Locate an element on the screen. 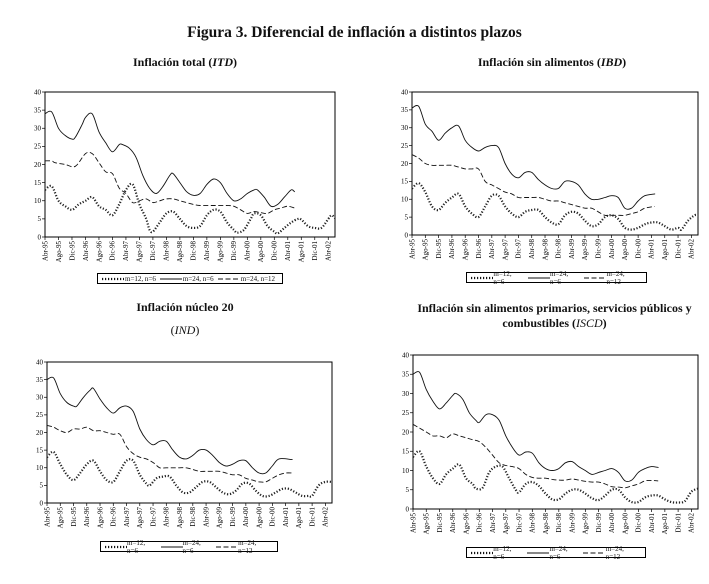 The width and height of the screenshot is (709, 584). y-tick-label: 40 is located at coordinates (40, 362).